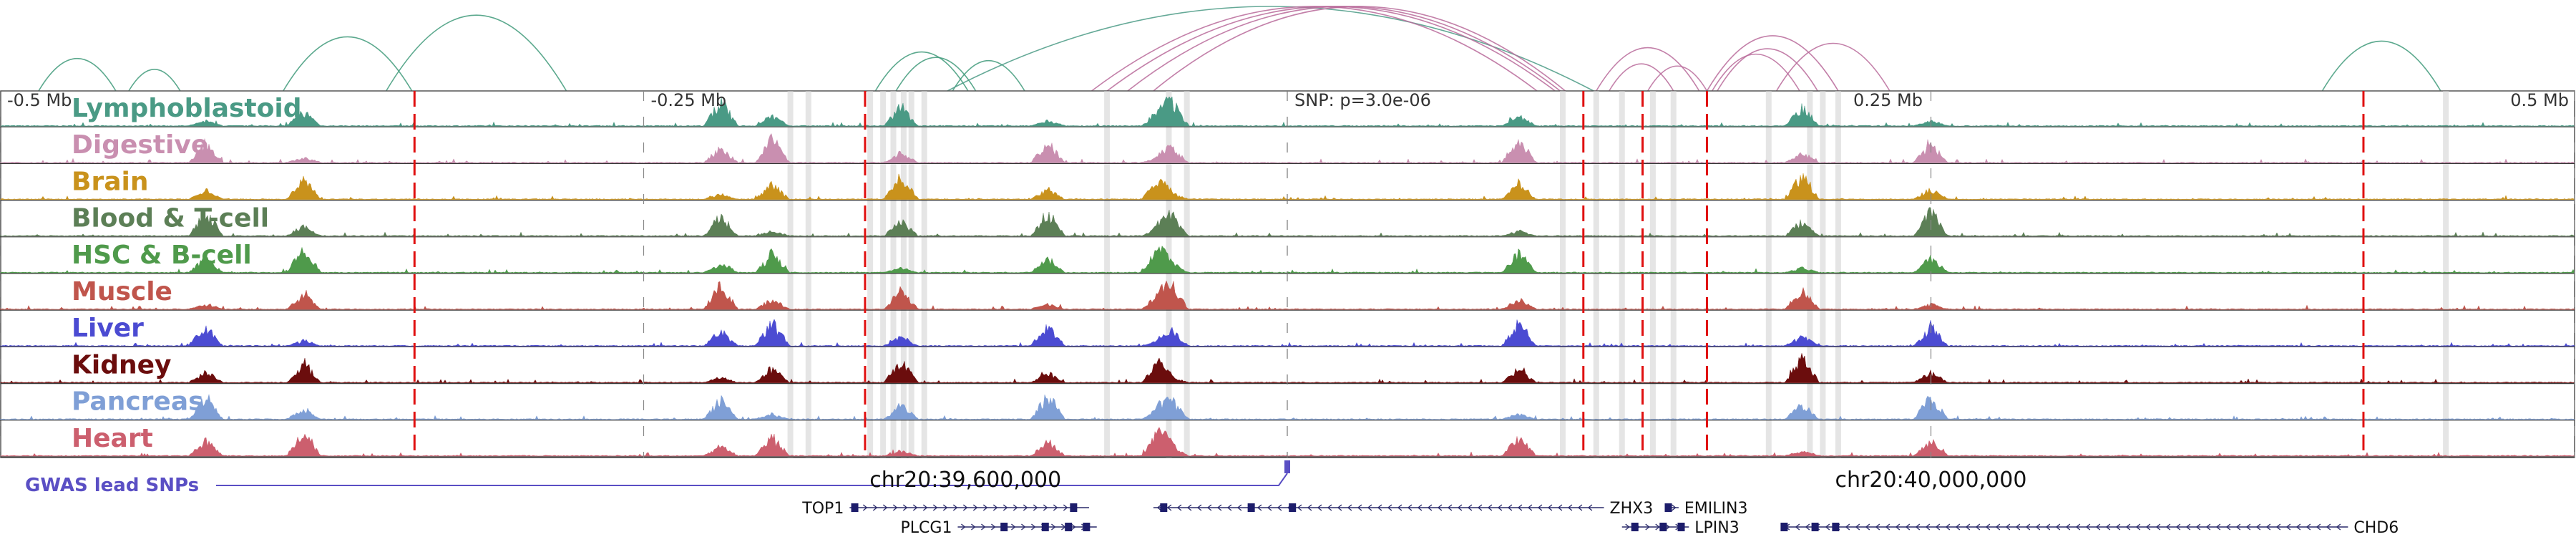 The width and height of the screenshot is (2576, 537). I want to click on track-label: Digestive, so click(140, 145).